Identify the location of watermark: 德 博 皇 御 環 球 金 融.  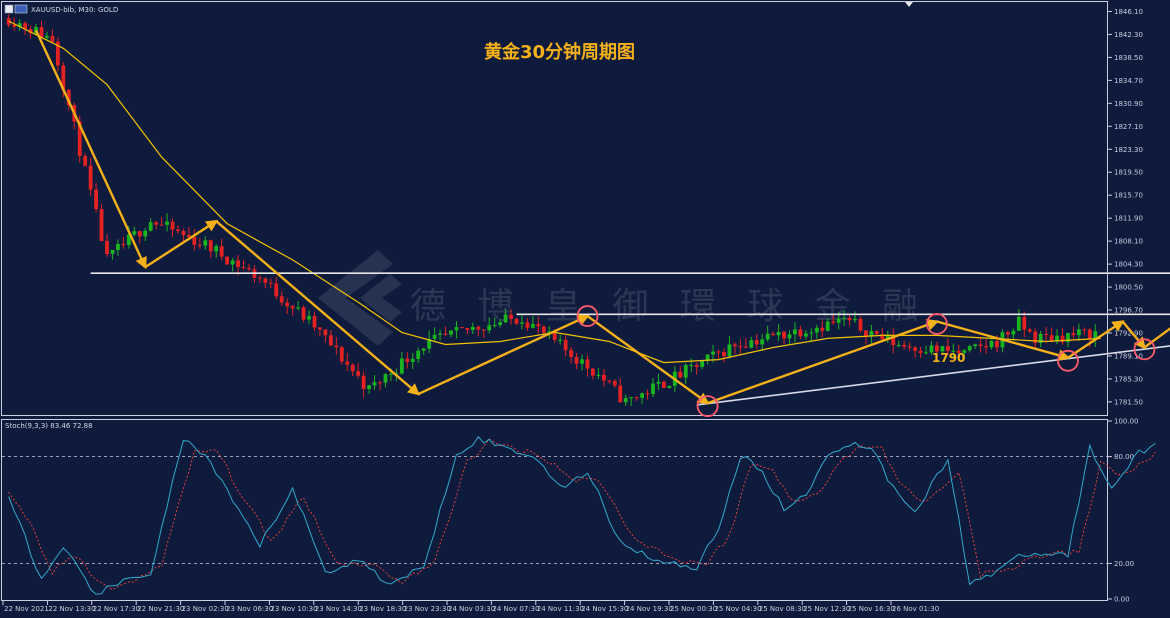
(623, 298).